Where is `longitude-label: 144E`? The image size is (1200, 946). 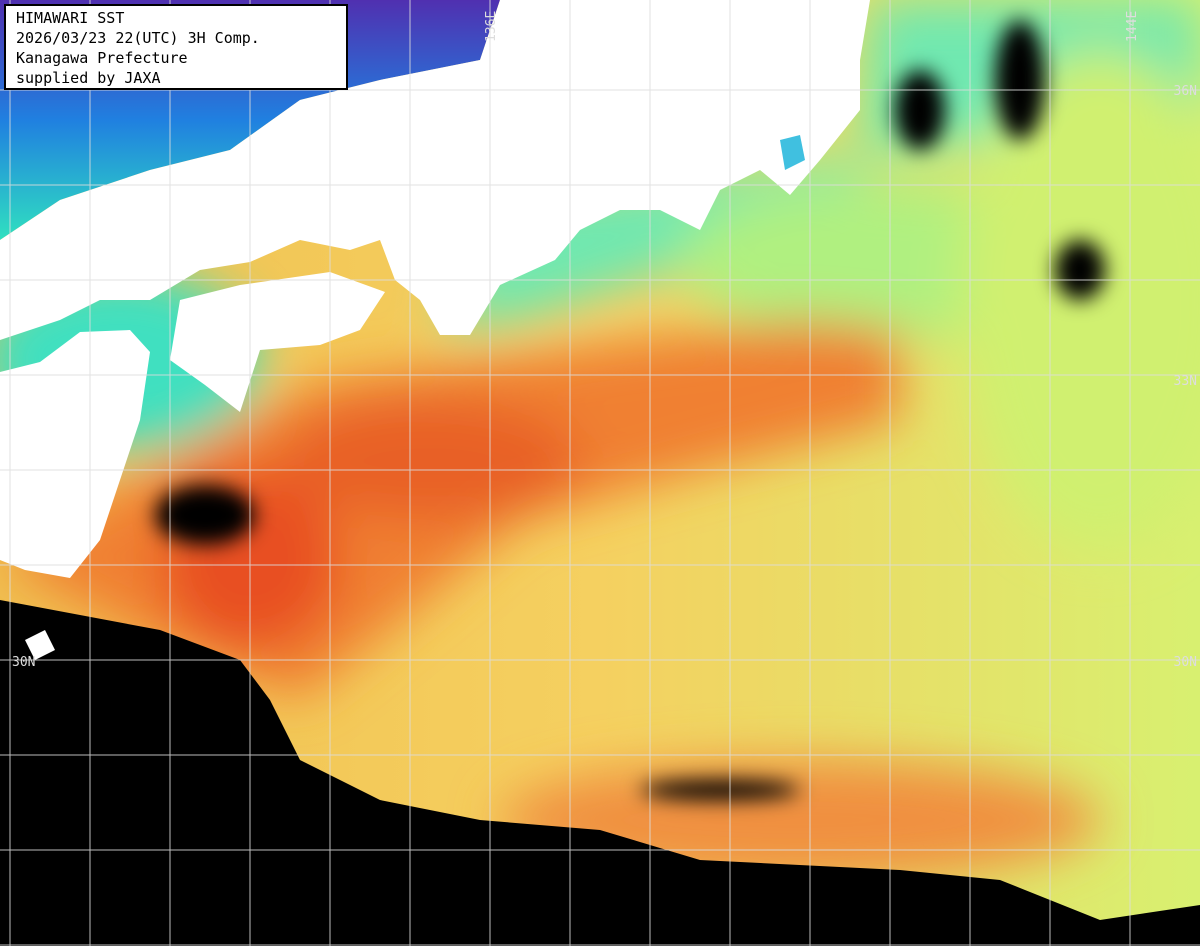 longitude-label: 144E is located at coordinates (1132, 26).